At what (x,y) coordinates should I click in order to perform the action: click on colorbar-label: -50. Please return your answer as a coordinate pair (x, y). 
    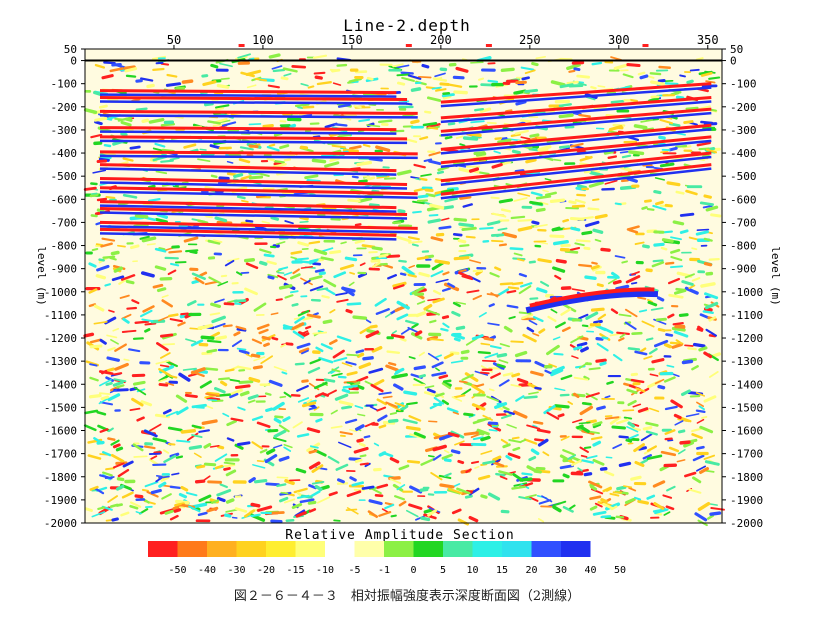
    Looking at the image, I should click on (177, 570).